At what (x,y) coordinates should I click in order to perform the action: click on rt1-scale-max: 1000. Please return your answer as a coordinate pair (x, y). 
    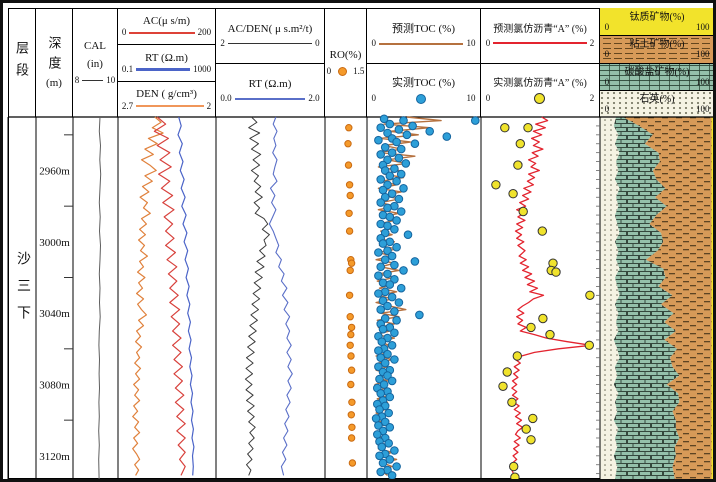
    Looking at the image, I should click on (202, 69).